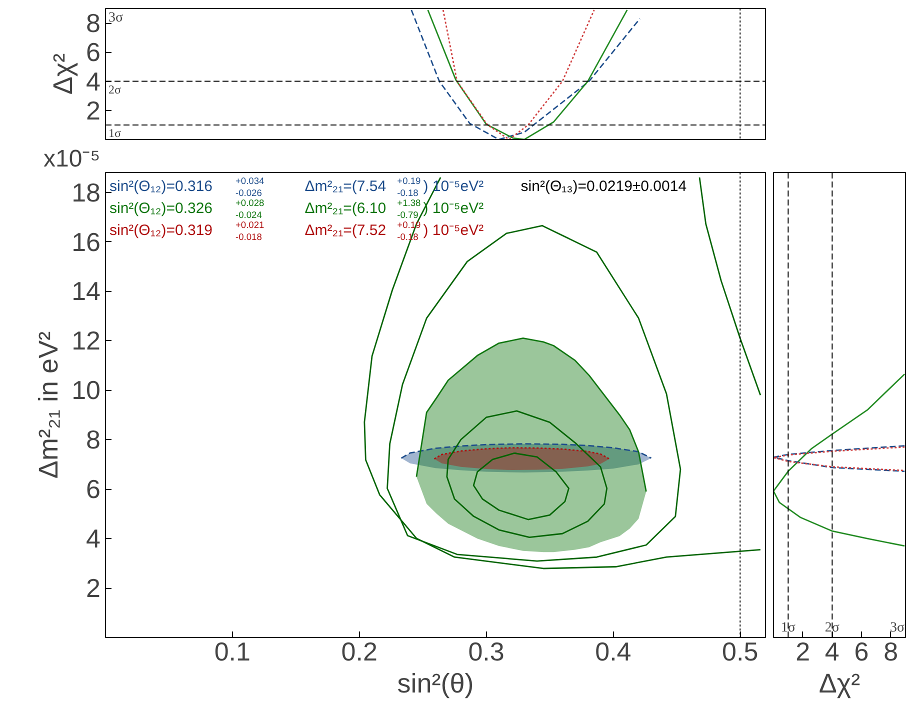 The image size is (907, 715). Describe the element at coordinates (86, 241) in the screenshot. I see `y-tick-label: 16` at that location.